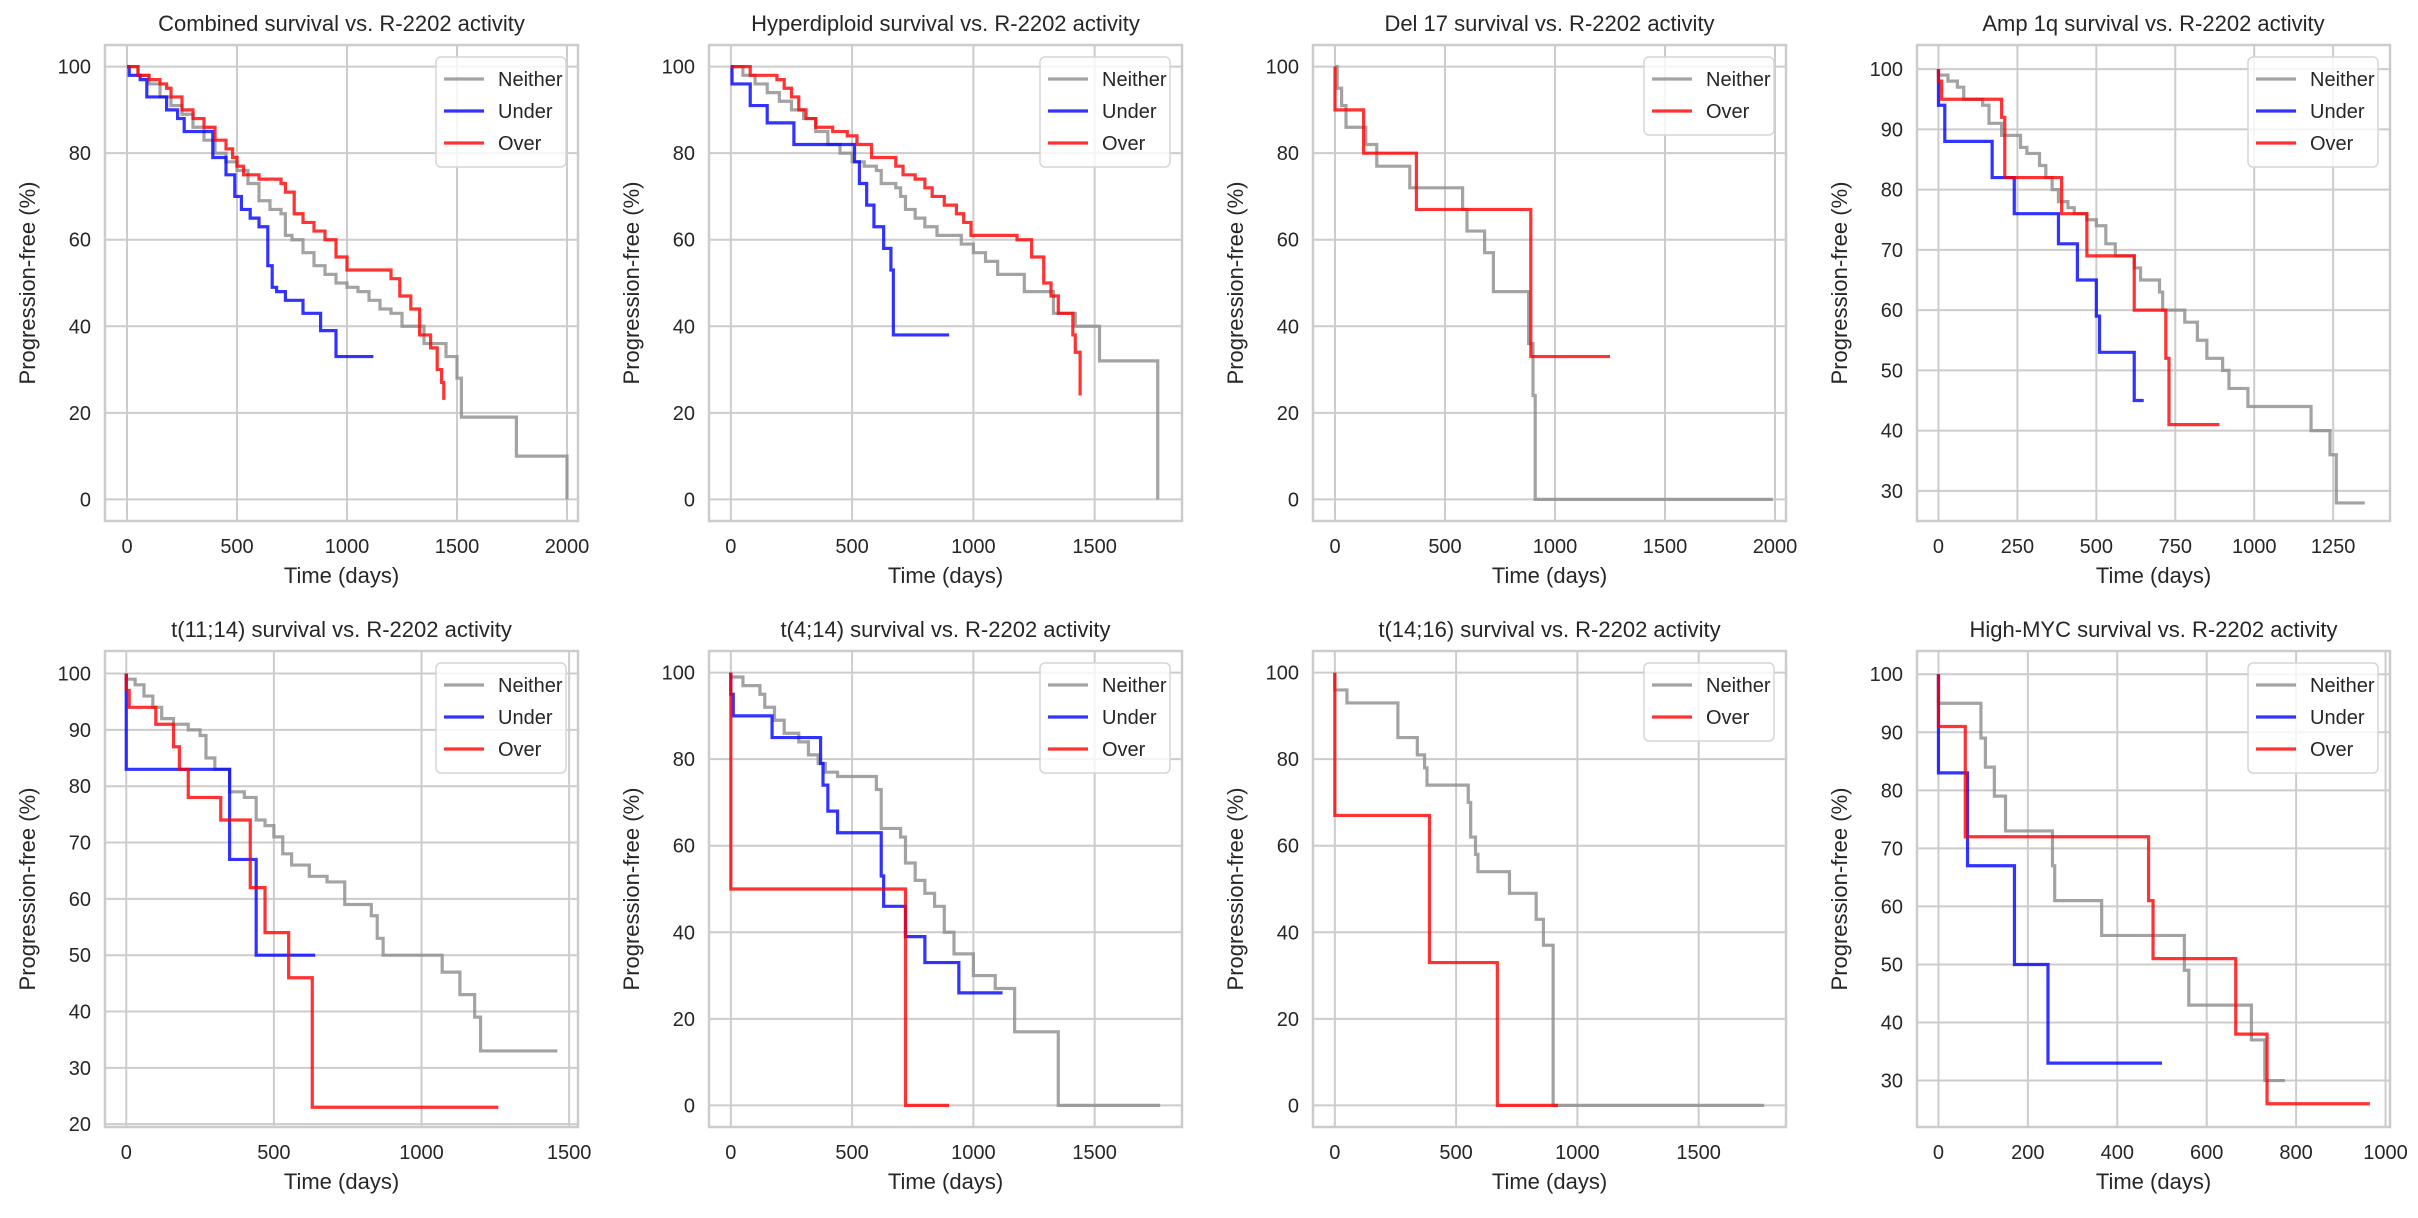 This screenshot has height=1218, width=2418. Describe the element at coordinates (525, 718) in the screenshot. I see `legend-label: Under` at that location.